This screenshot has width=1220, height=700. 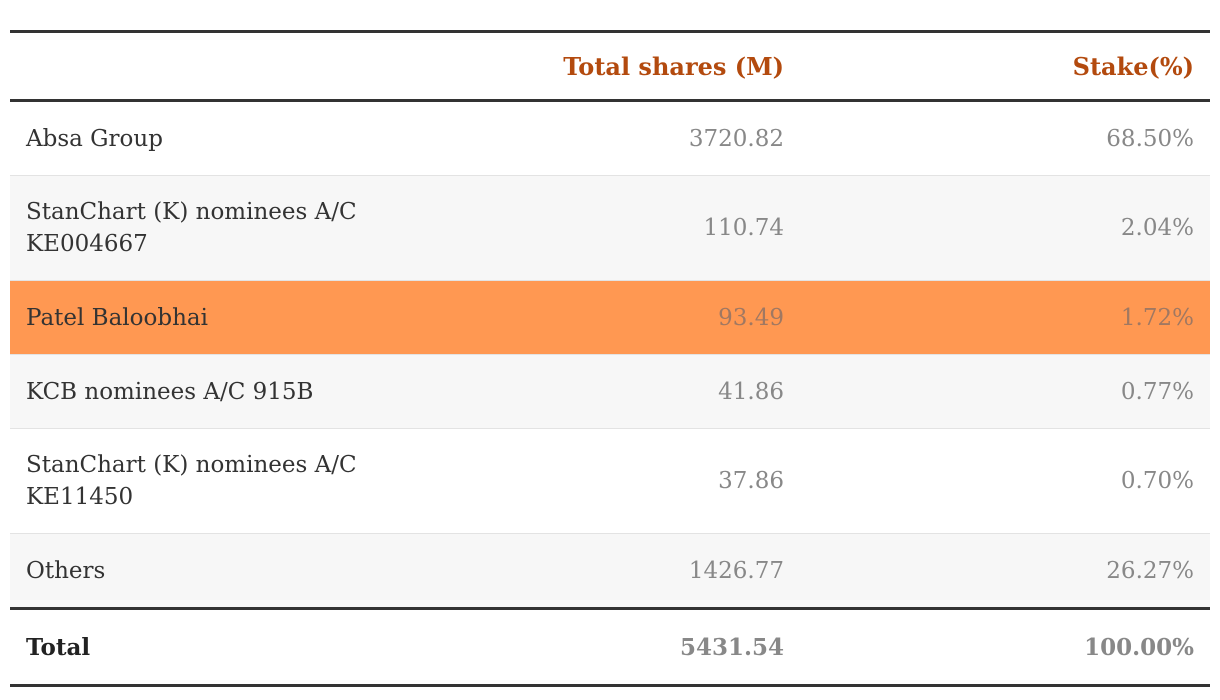 I want to click on header-row: Total shares (M) Stake(%), so click(x=610, y=66).